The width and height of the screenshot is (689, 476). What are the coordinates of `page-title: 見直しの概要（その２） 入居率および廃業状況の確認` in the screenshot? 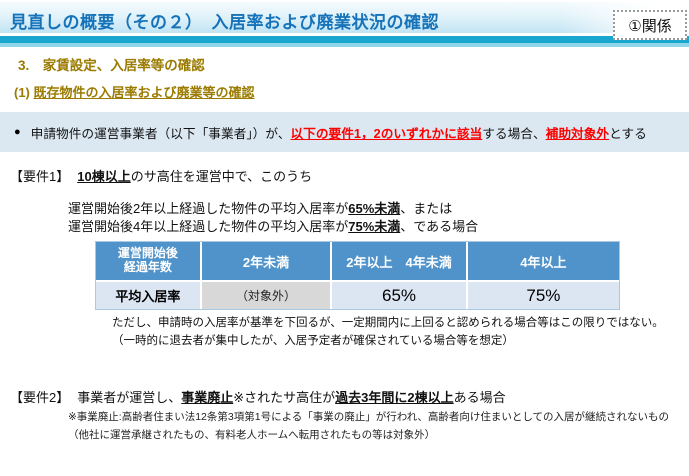 It's located at (224, 22).